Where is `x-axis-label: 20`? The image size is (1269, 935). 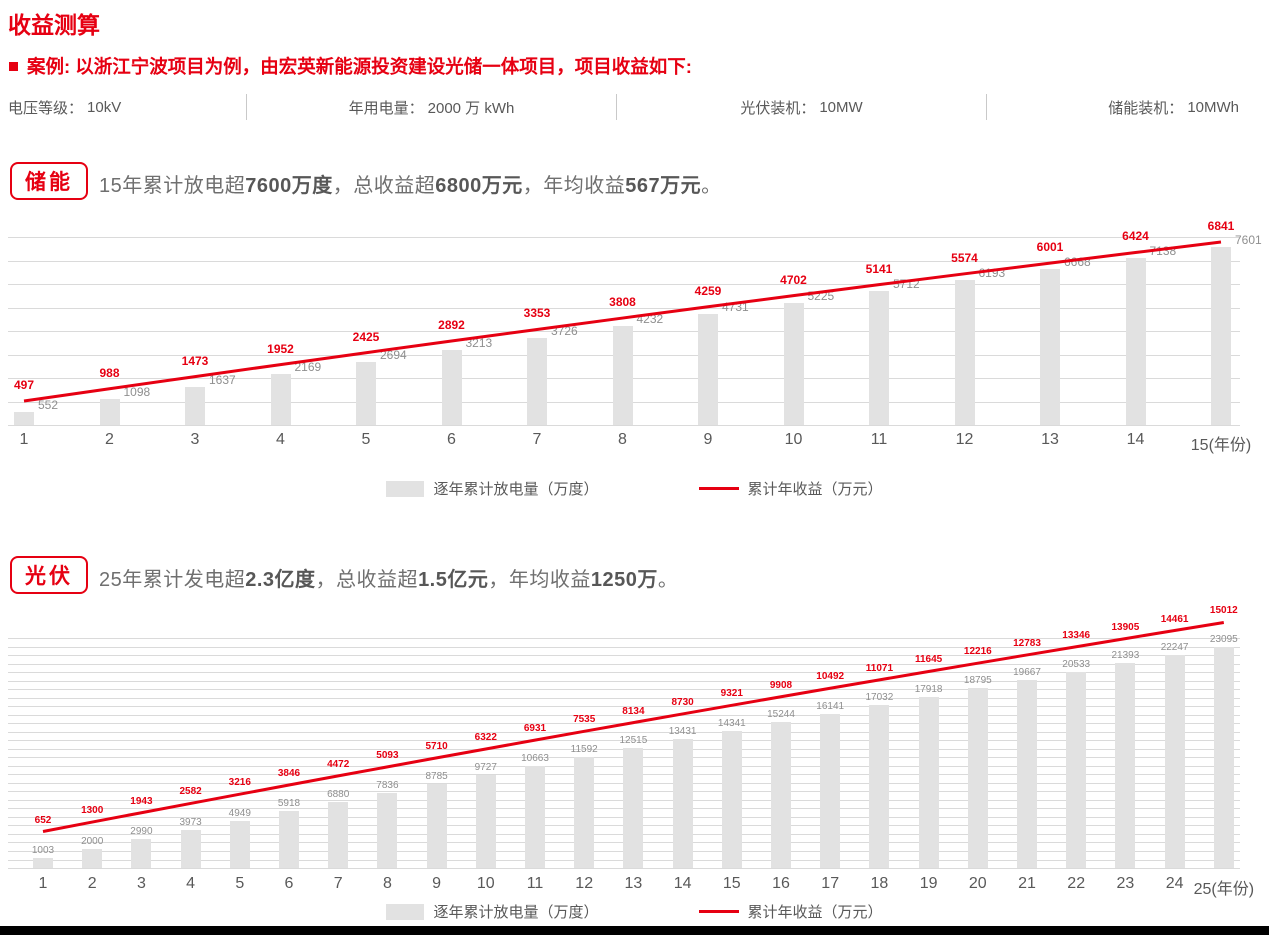 x-axis-label: 20 is located at coordinates (977, 883).